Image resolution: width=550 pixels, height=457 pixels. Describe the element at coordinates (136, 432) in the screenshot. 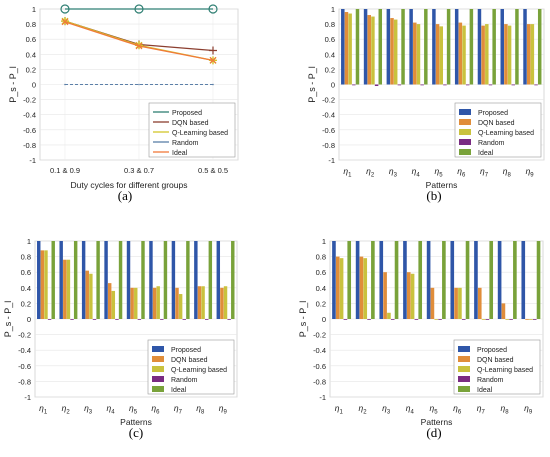

I see `panel-caption: (c)` at that location.